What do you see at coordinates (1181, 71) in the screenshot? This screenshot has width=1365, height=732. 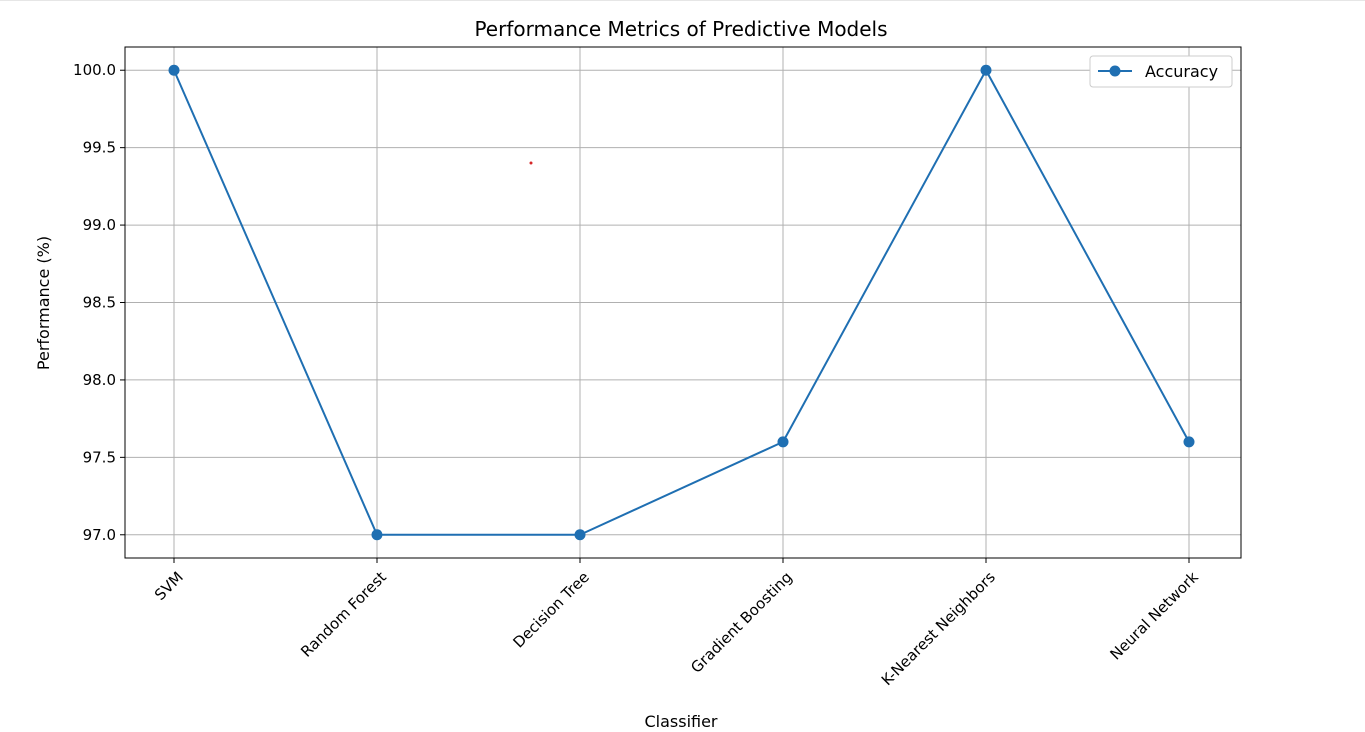 I see `legend-label: Accuracy` at bounding box center [1181, 71].